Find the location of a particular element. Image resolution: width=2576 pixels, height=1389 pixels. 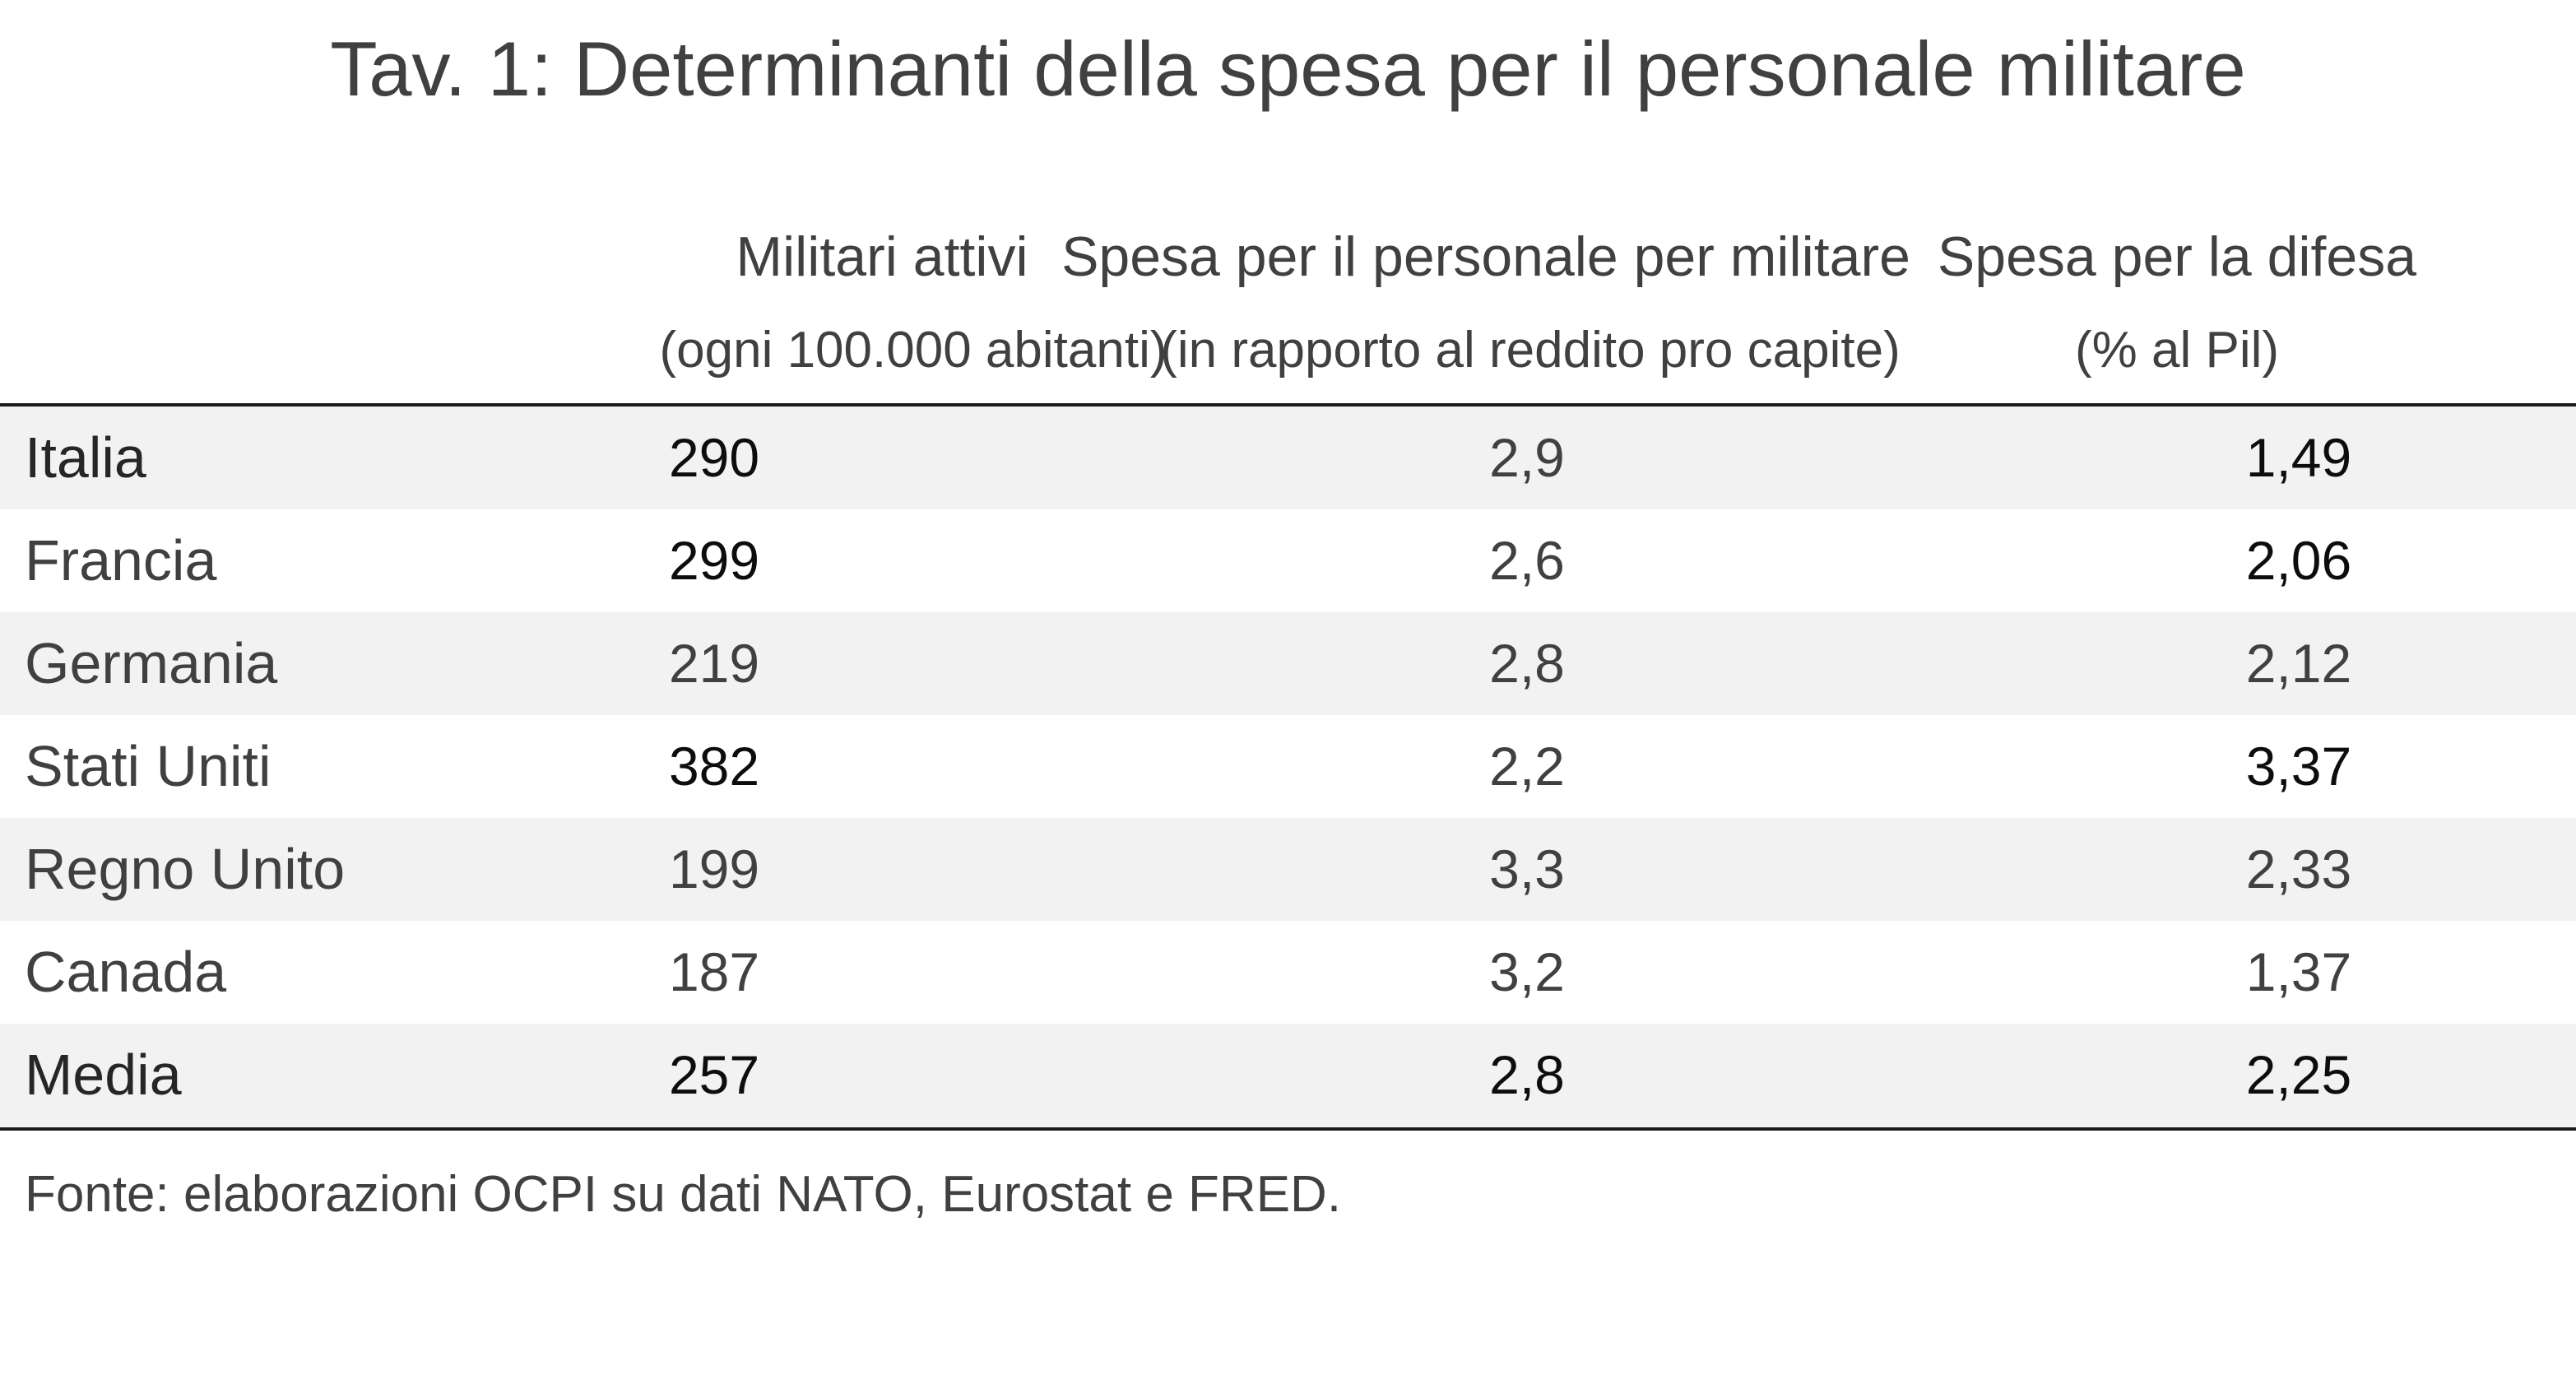

table-row: Germania 219 2,8 2,12 is located at coordinates (1288, 663).